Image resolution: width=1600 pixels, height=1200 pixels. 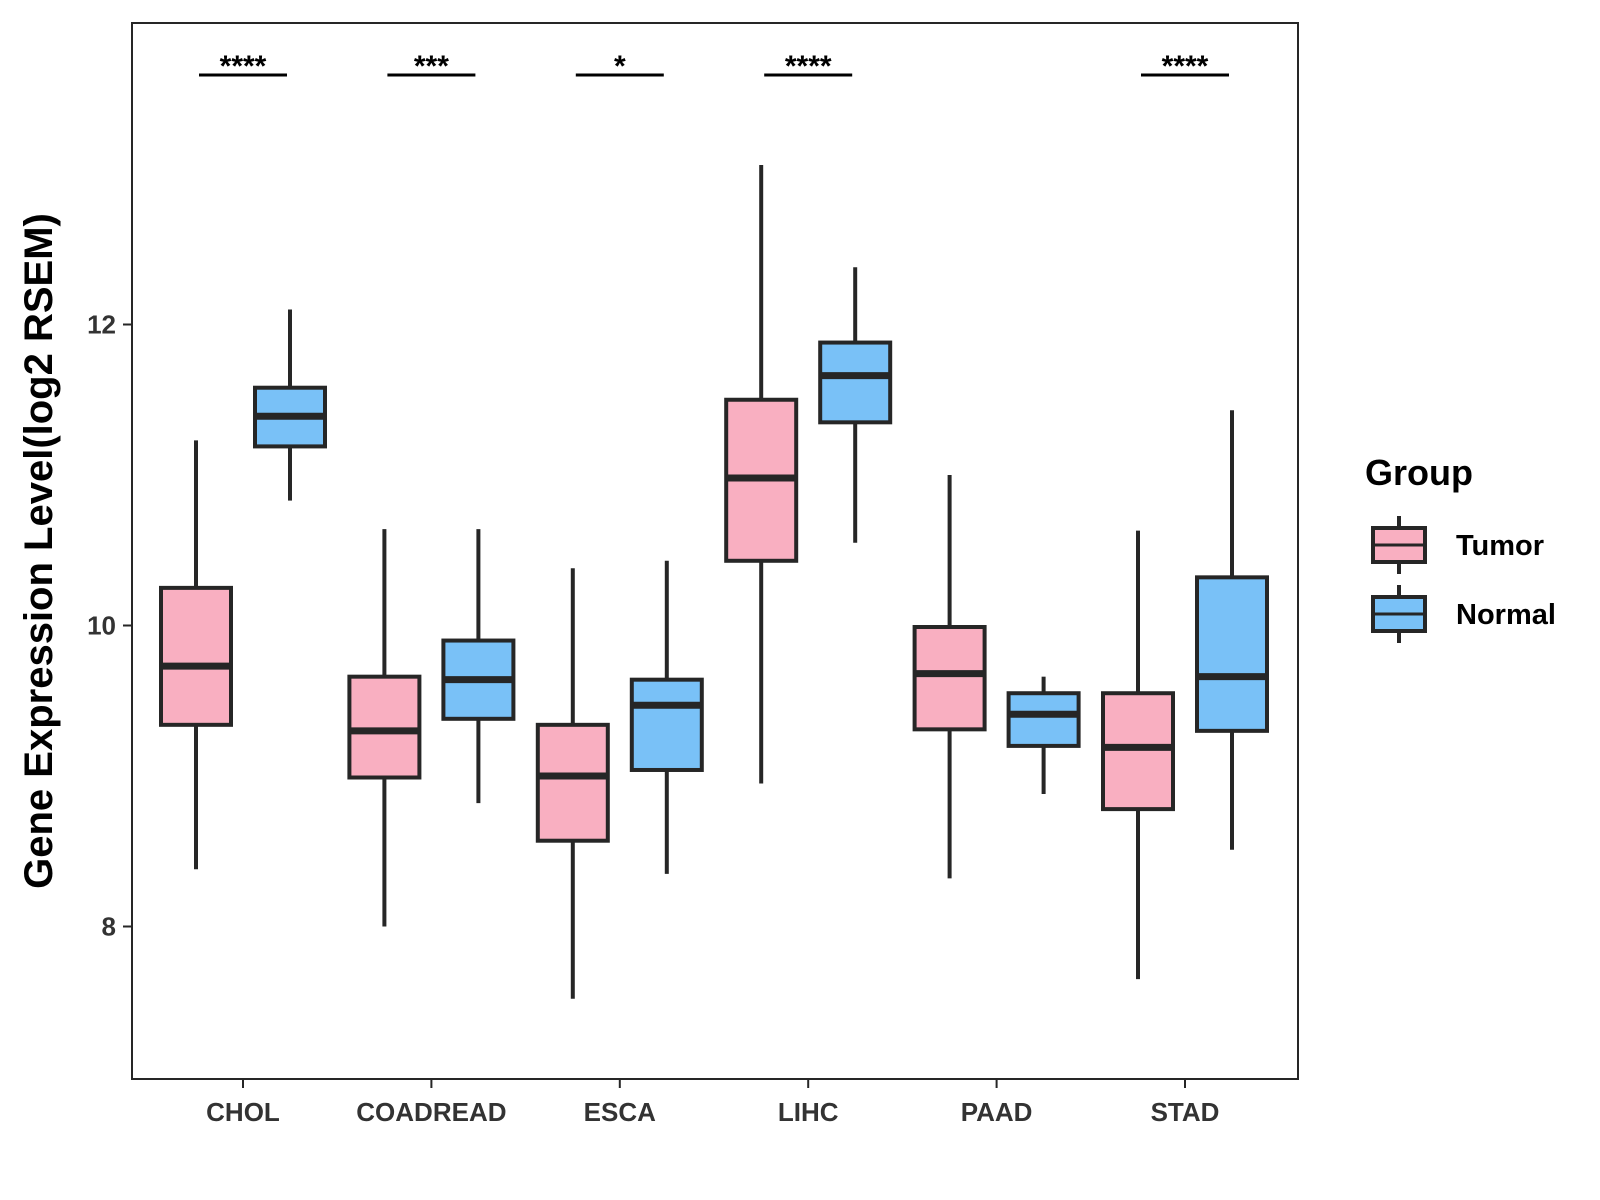 What do you see at coordinates (101, 325) in the screenshot?
I see `y-tick-label: 12` at bounding box center [101, 325].